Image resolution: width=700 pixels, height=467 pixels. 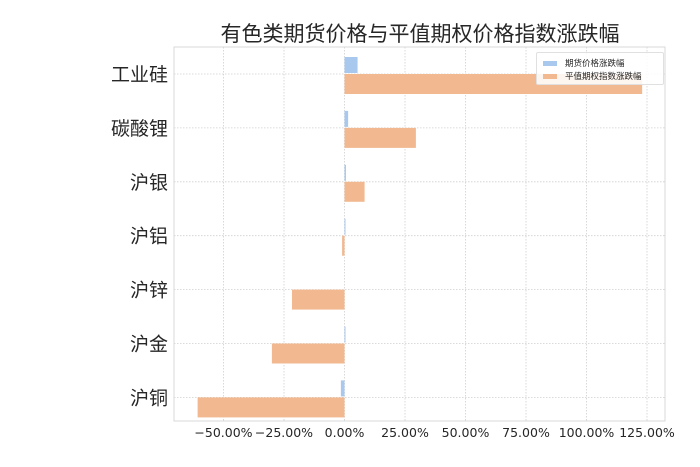 I want to click on x-tick-label: −50.00%, so click(x=223, y=432).